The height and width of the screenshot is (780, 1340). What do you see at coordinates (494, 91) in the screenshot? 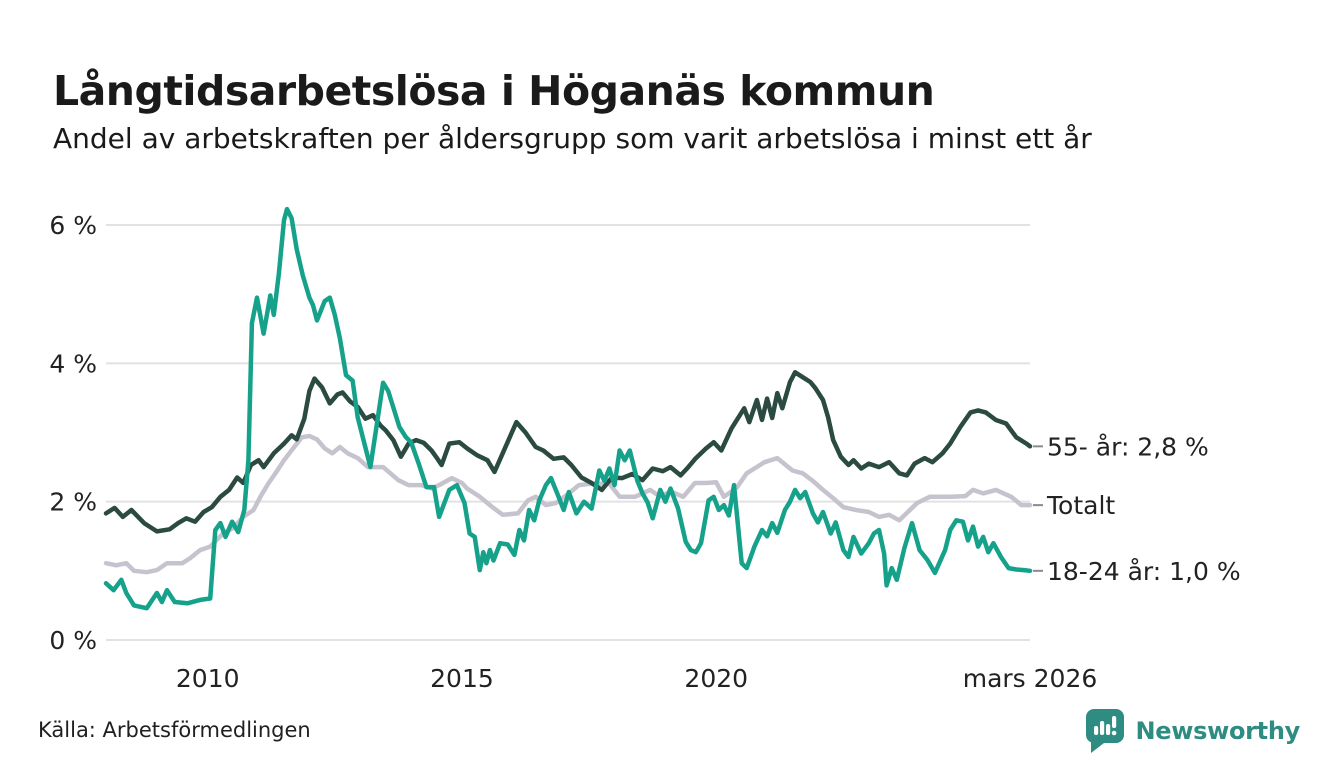
I see `page-title: Långtidsarbetslösa i Höganäs kommun` at bounding box center [494, 91].